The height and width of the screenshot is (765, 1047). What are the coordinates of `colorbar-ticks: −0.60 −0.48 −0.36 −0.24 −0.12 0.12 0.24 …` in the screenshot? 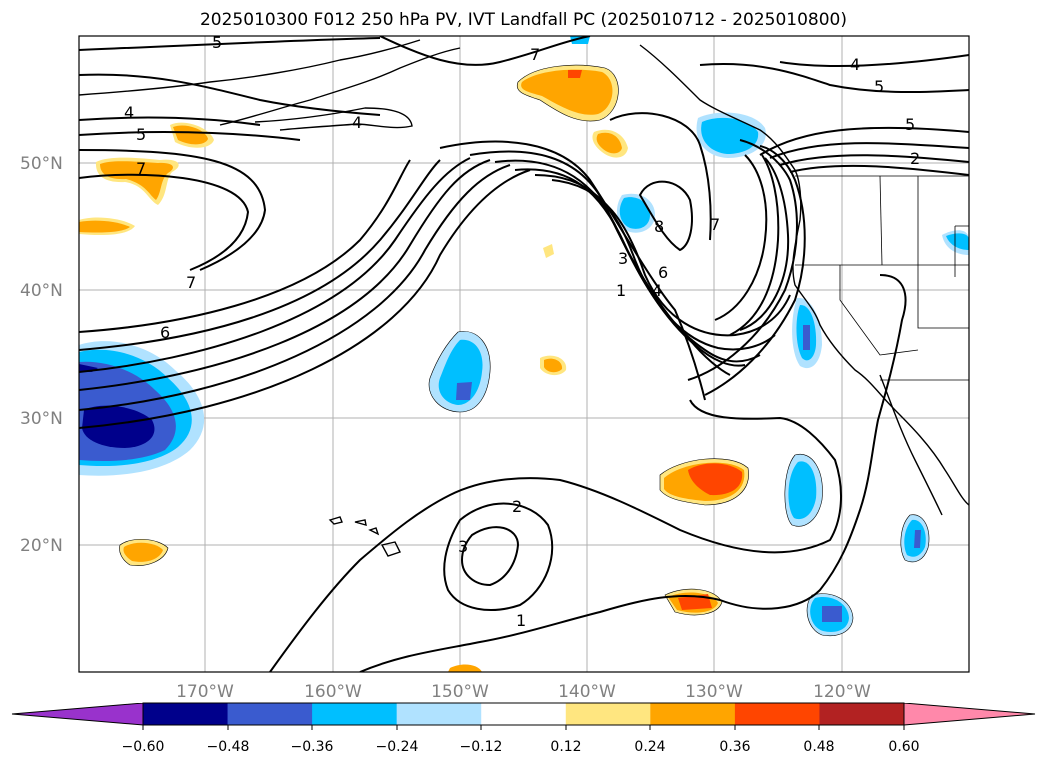 It's located at (521, 747).